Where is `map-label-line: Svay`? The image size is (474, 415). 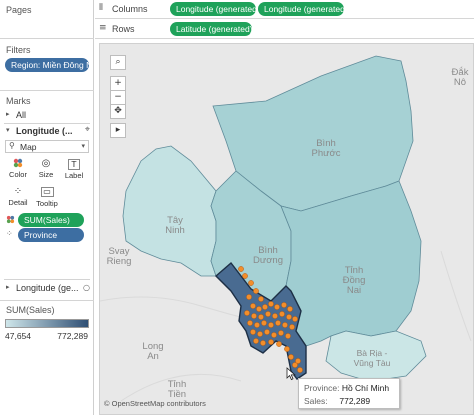 map-label-line: Svay is located at coordinates (119, 251).